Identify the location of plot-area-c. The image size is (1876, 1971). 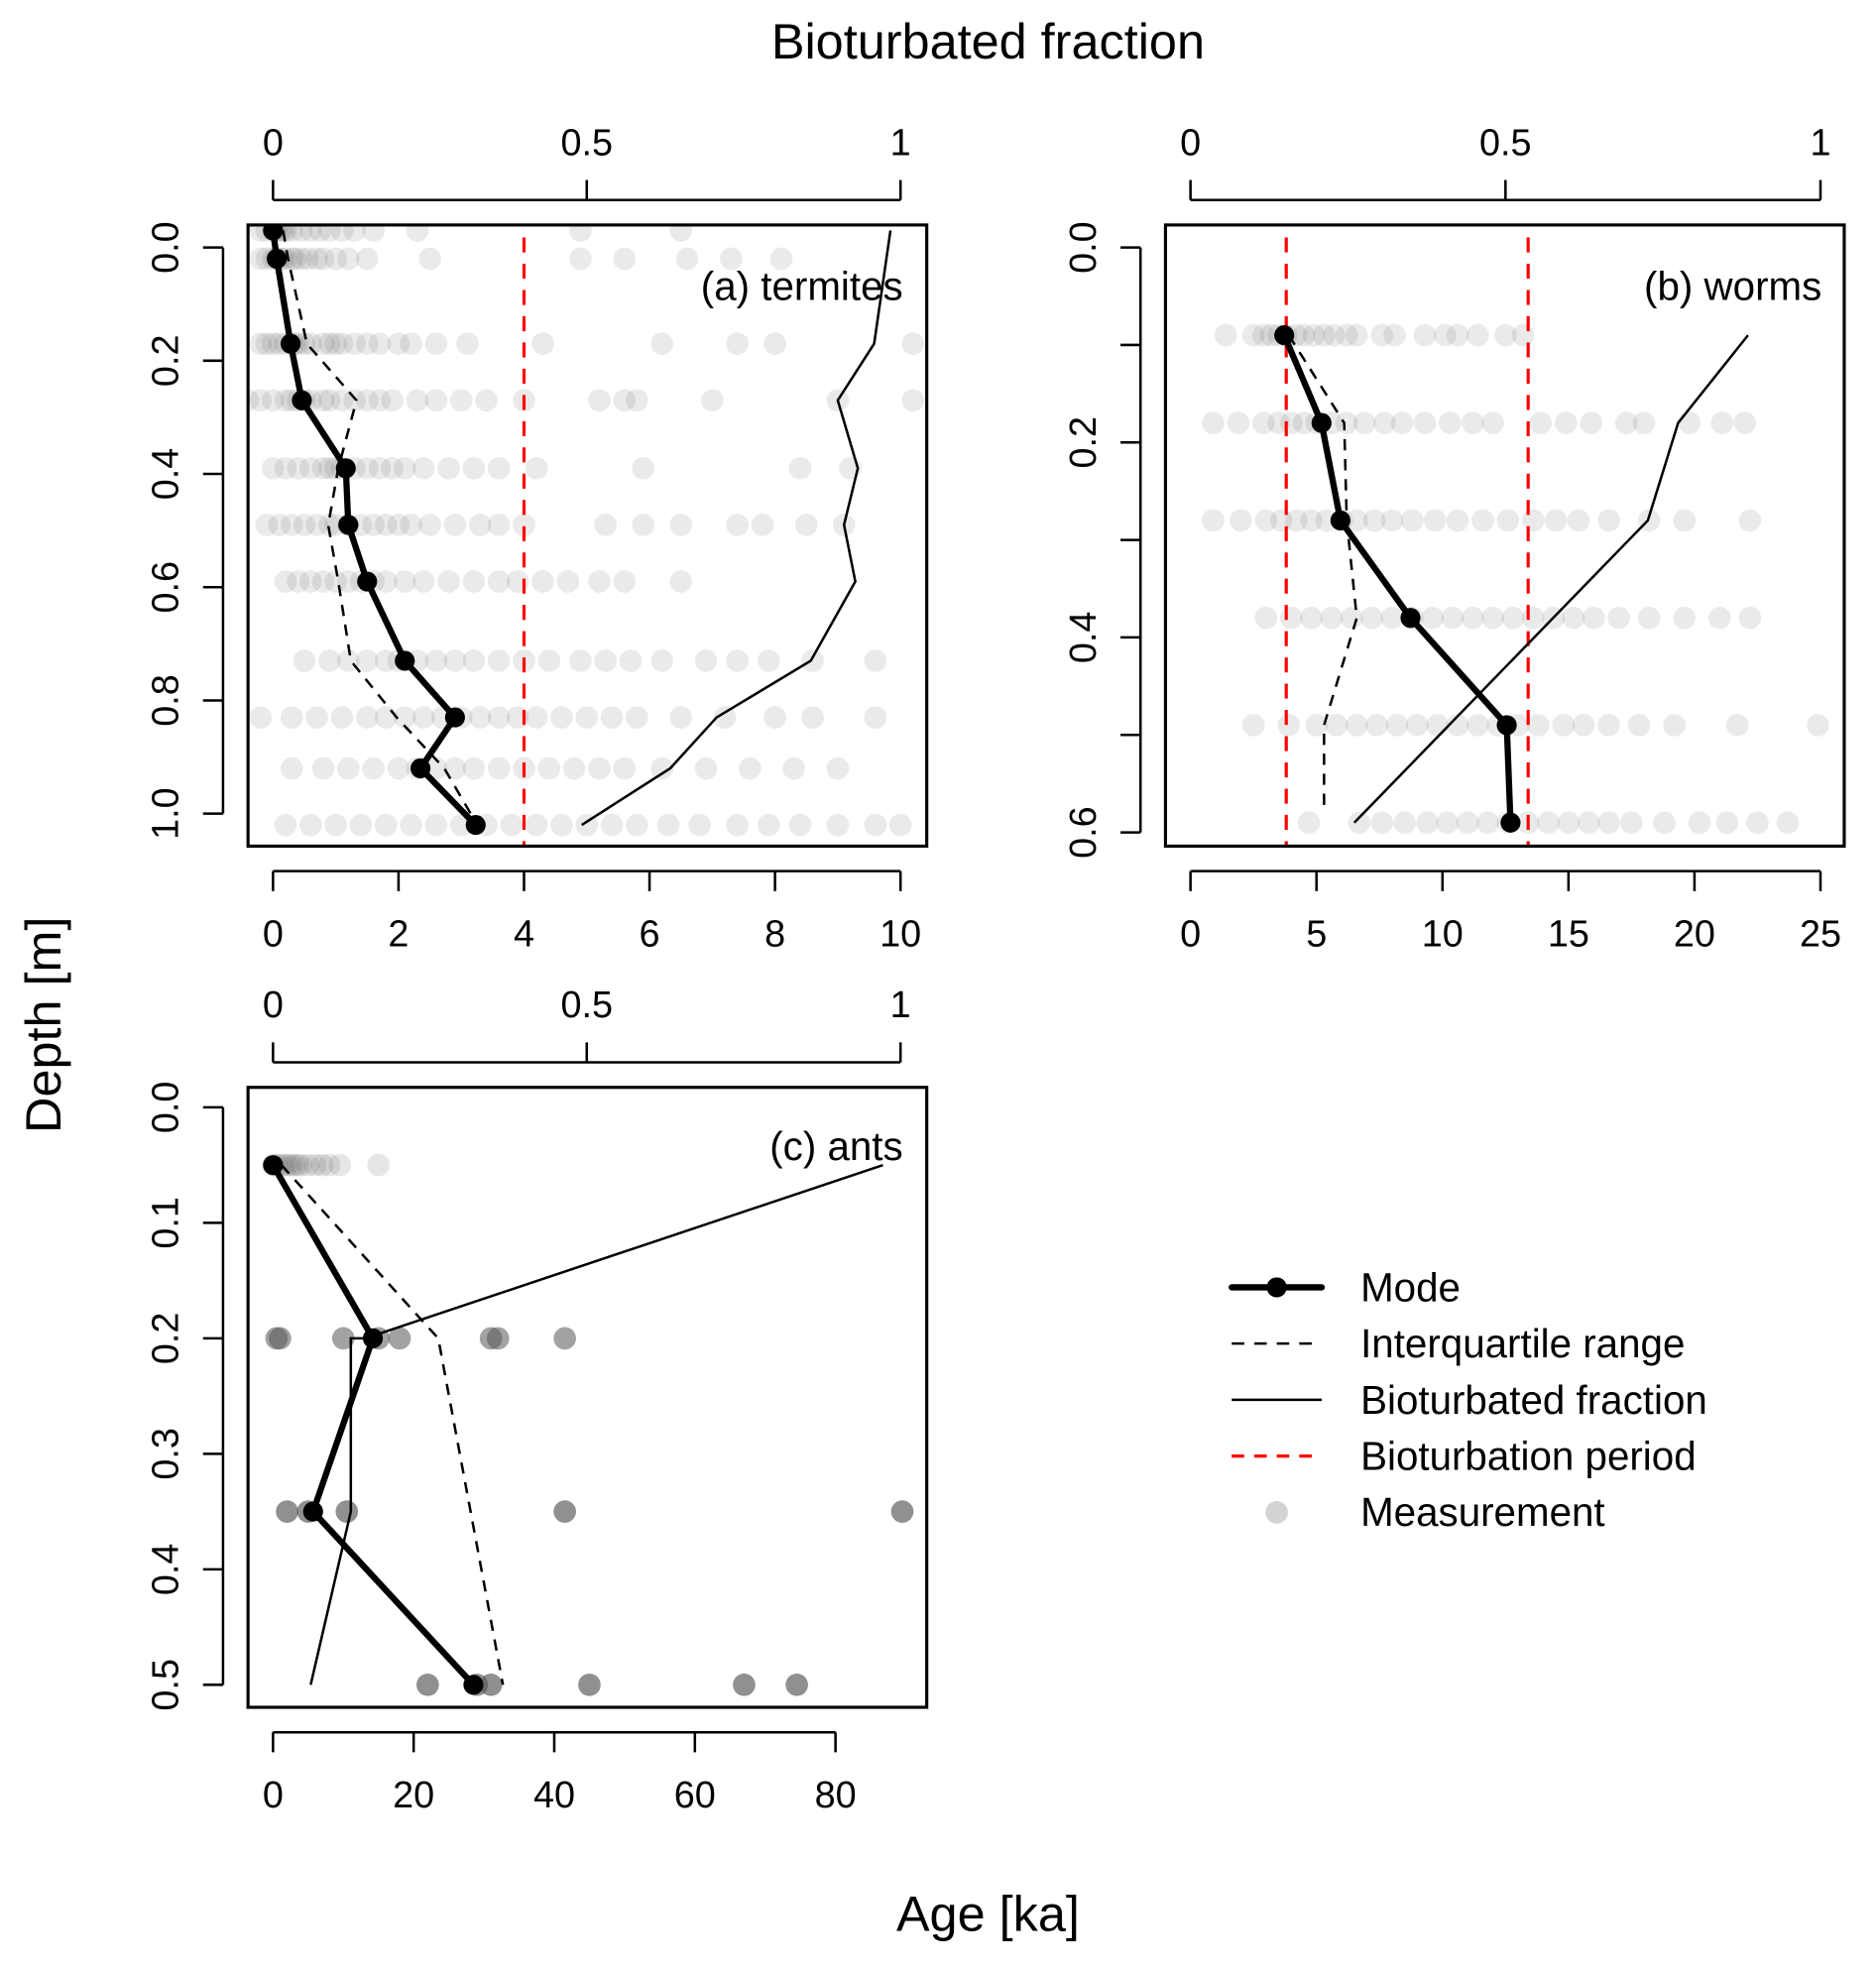
(588, 1424).